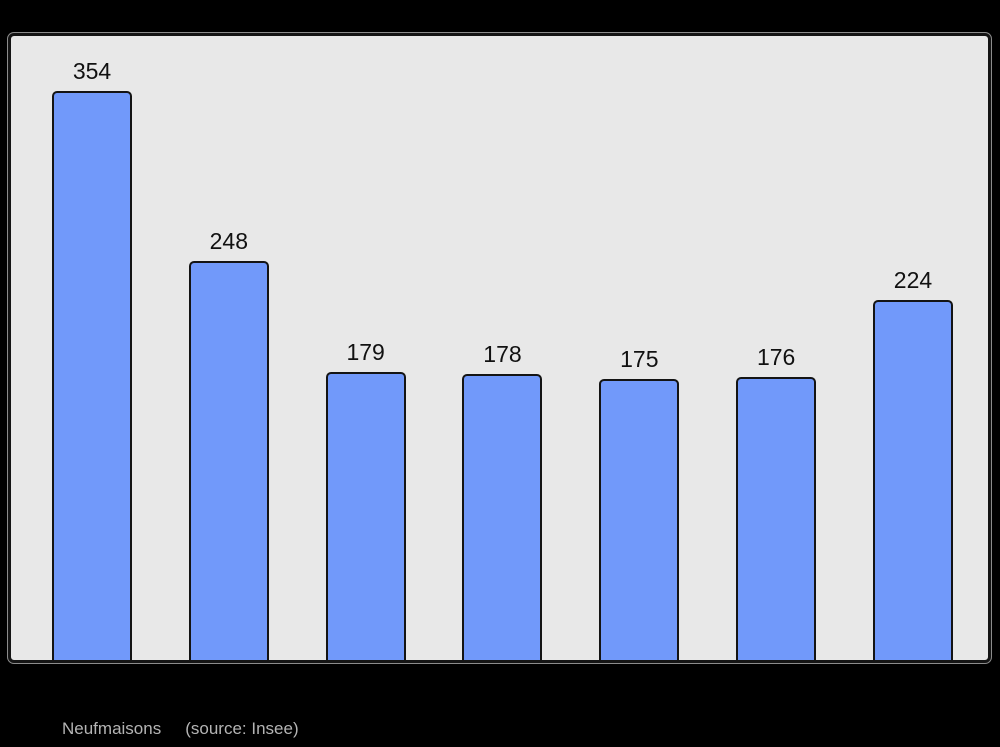  What do you see at coordinates (502, 354) in the screenshot?
I see `bar-value-label: 178` at bounding box center [502, 354].